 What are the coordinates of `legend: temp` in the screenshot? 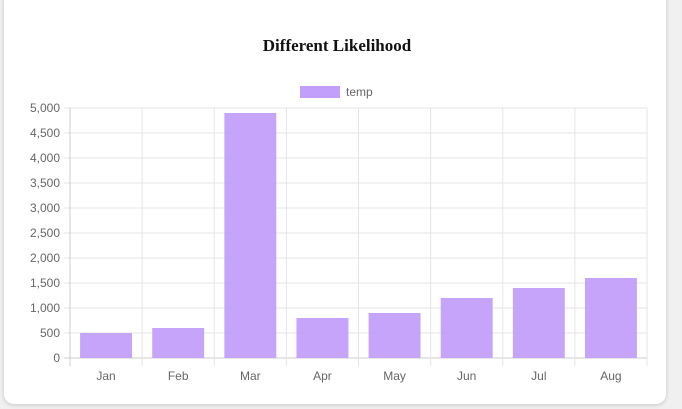 It's located at (336, 92).